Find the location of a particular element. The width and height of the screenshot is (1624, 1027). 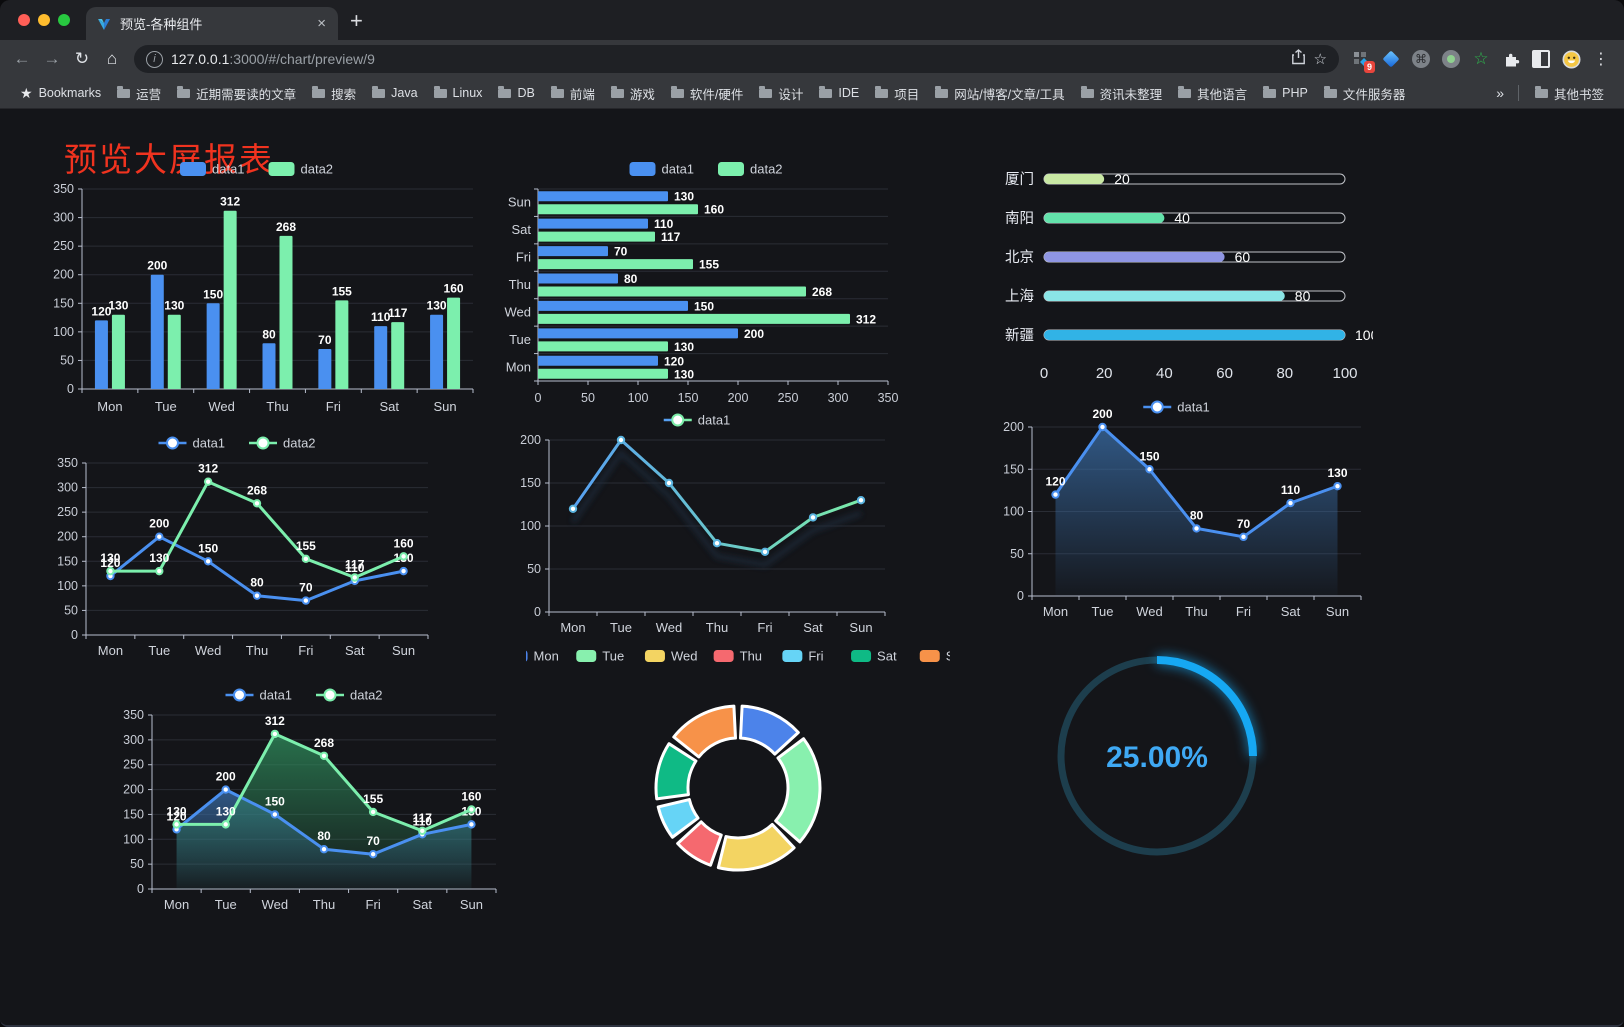

bookmark-folder: IDE is located at coordinates (839, 93).